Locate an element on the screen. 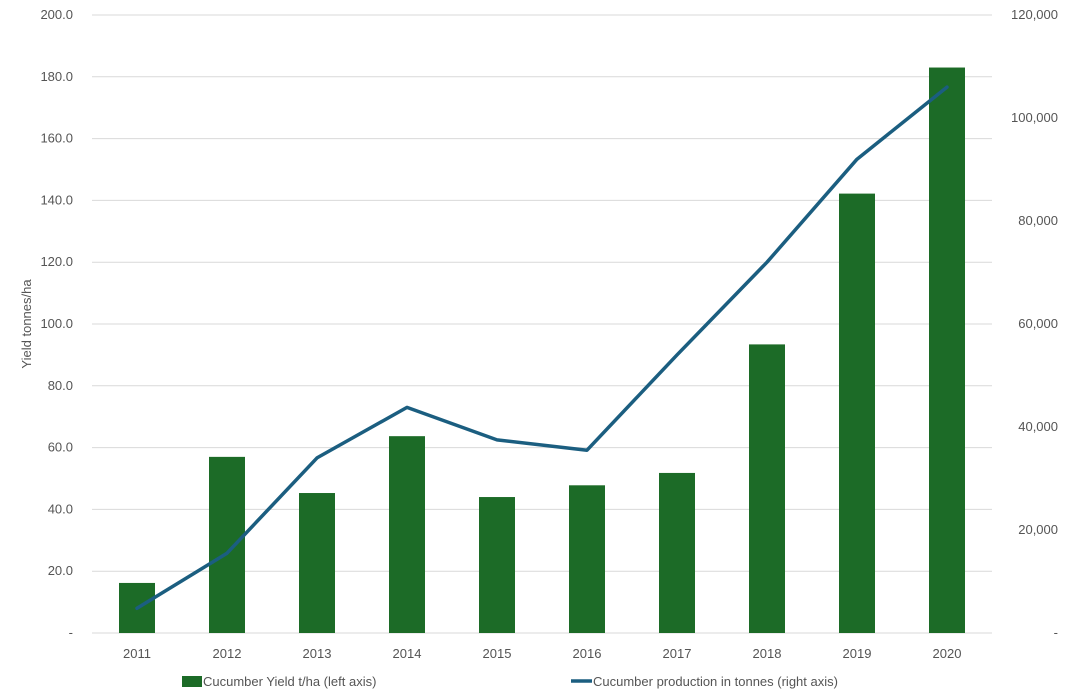 Image resolution: width=1074 pixels, height=695 pixels. x-tick-label: 2013 is located at coordinates (317, 653).